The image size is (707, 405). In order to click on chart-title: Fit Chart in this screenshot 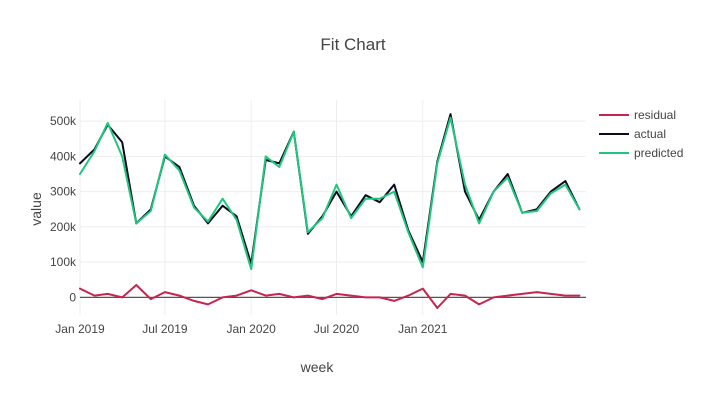, I will do `click(352, 44)`.